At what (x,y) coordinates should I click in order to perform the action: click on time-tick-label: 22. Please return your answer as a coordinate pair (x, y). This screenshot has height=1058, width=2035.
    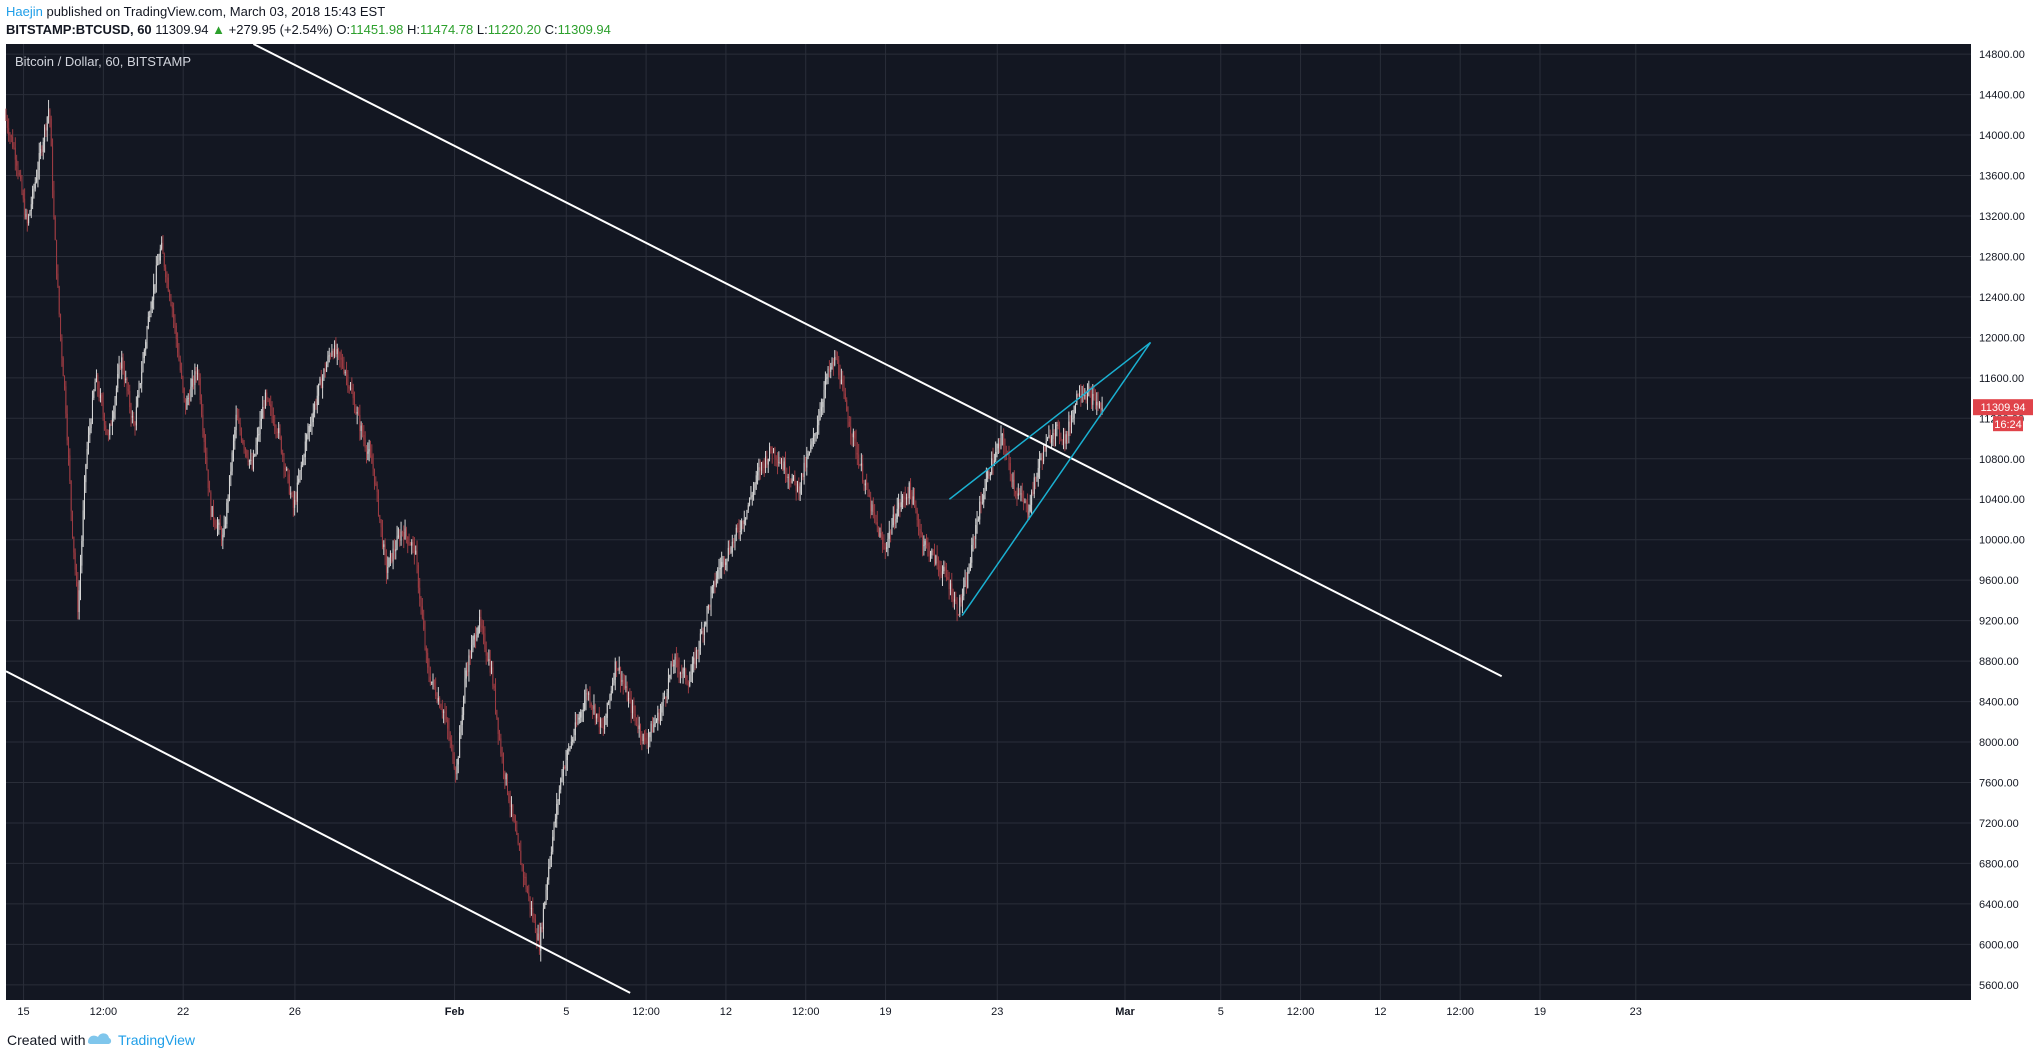
    Looking at the image, I should click on (183, 1012).